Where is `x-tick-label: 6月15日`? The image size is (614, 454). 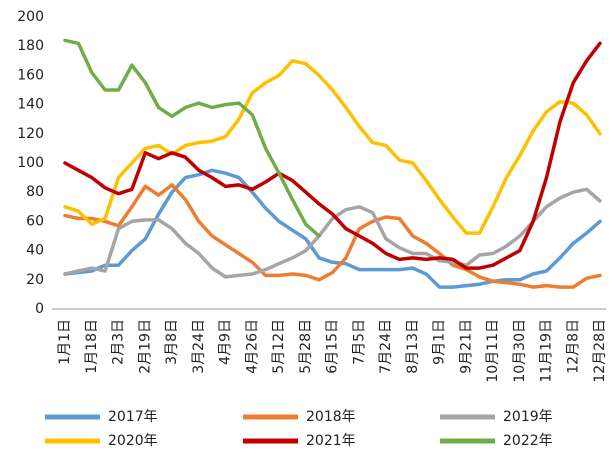
x-tick-label: 6月15日 is located at coordinates (333, 346).